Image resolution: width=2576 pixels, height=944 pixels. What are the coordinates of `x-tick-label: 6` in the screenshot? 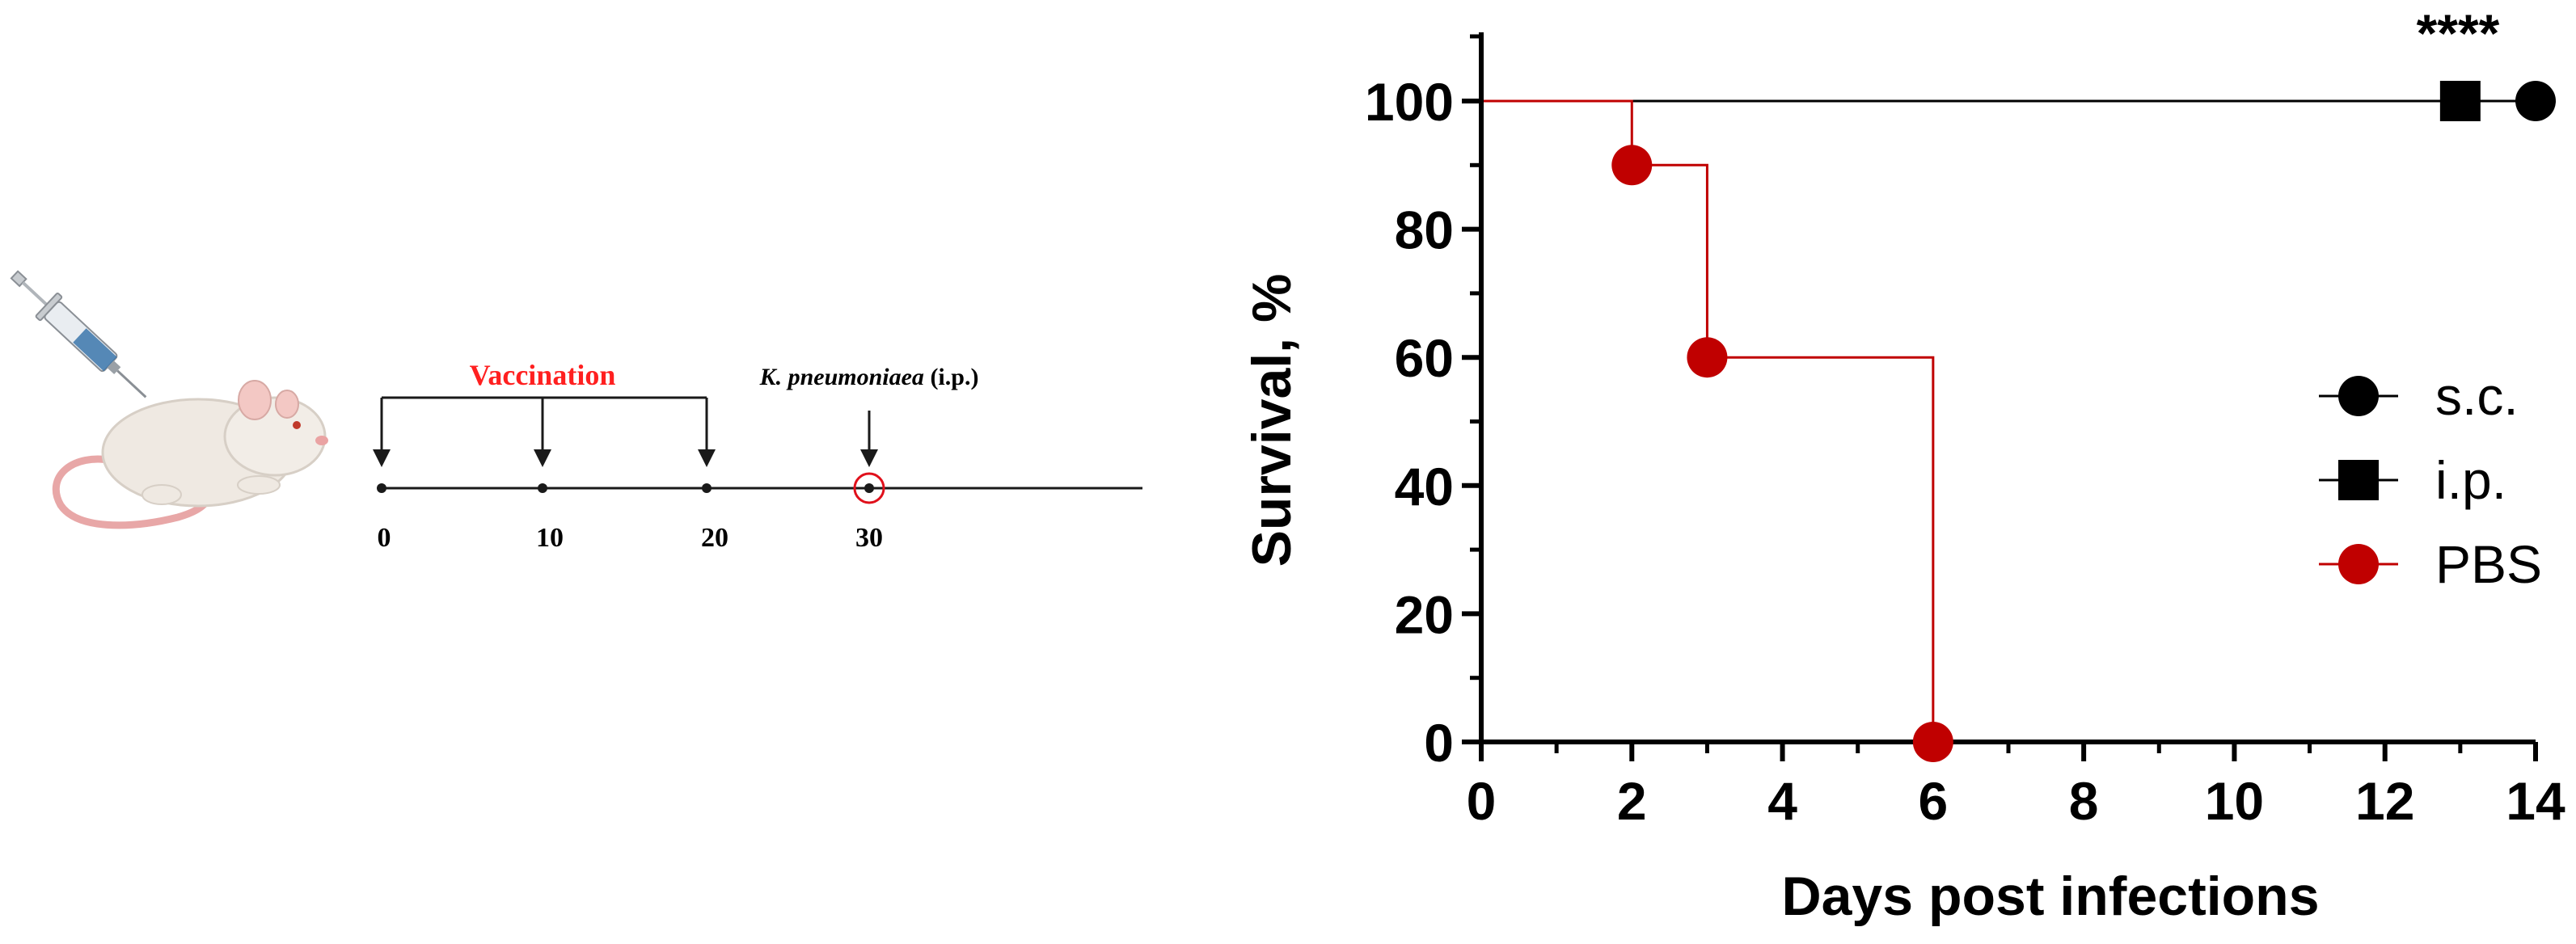 It's located at (1933, 801).